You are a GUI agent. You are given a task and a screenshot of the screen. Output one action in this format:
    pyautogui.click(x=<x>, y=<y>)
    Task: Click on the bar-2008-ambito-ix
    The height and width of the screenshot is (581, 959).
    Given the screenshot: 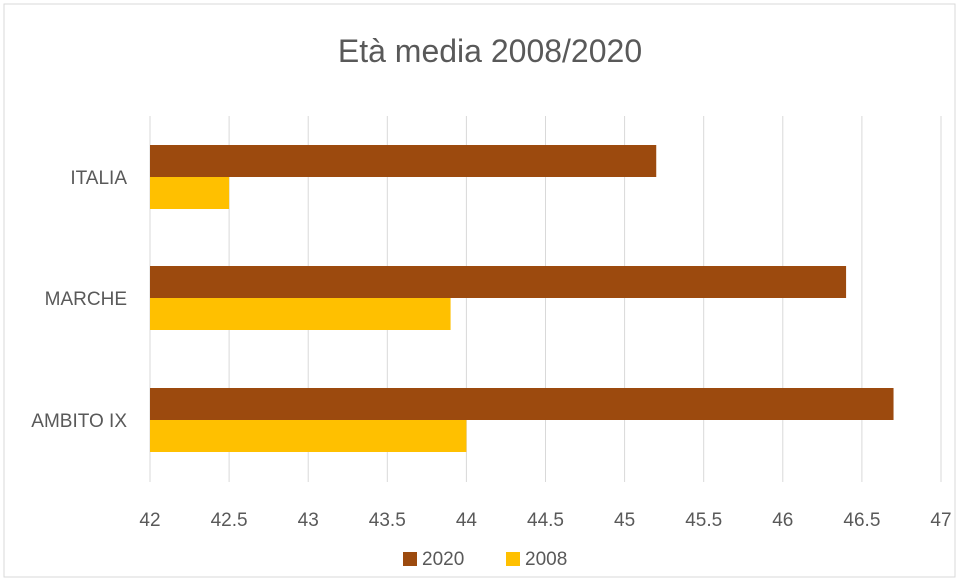 What is the action you would take?
    pyautogui.click(x=308, y=436)
    